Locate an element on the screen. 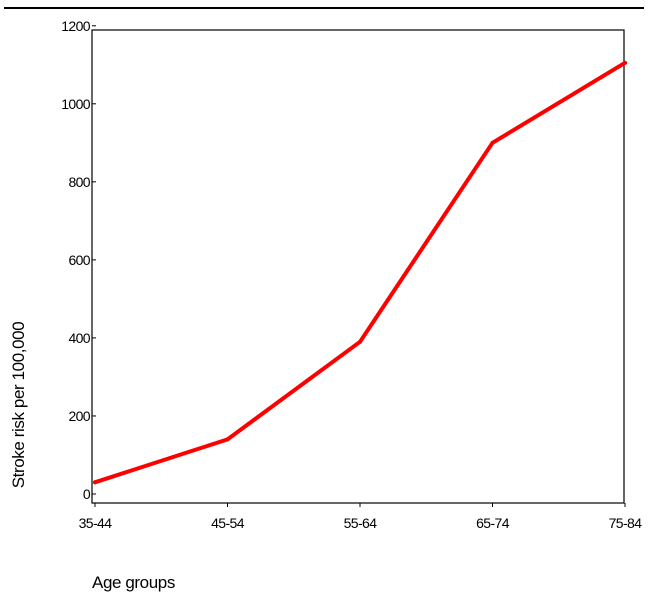  x-tick-label: 55-64 is located at coordinates (361, 523).